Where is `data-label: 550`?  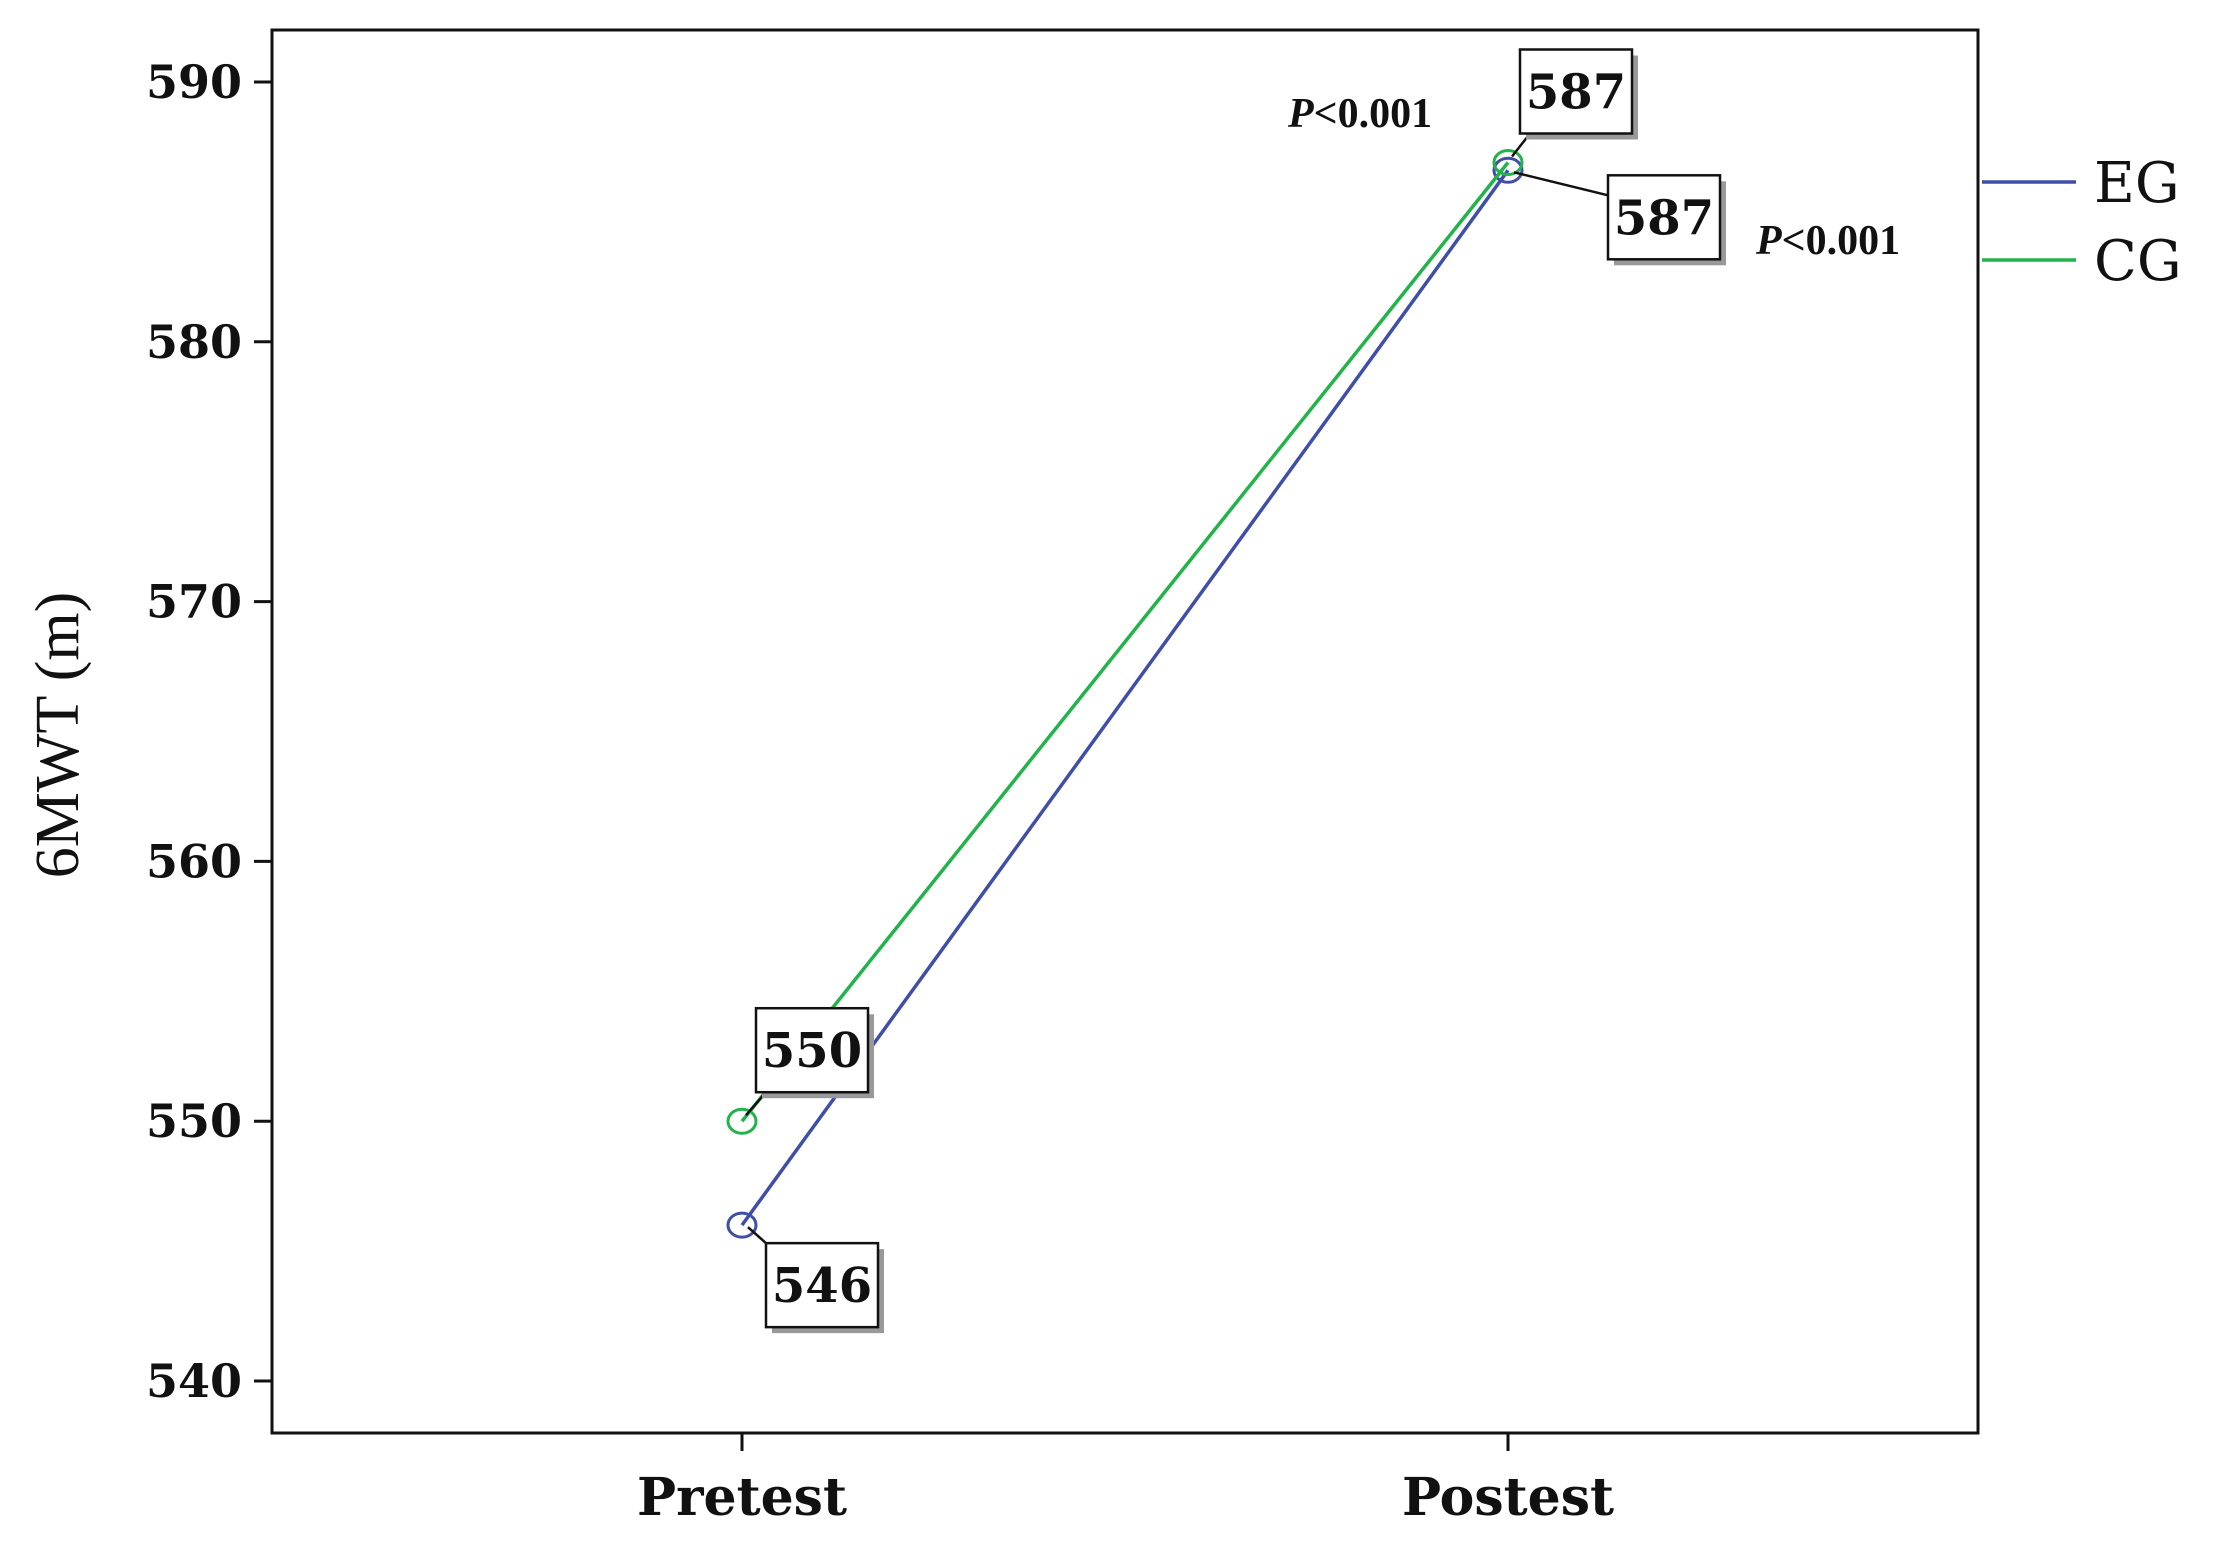 data-label: 550 is located at coordinates (812, 1051).